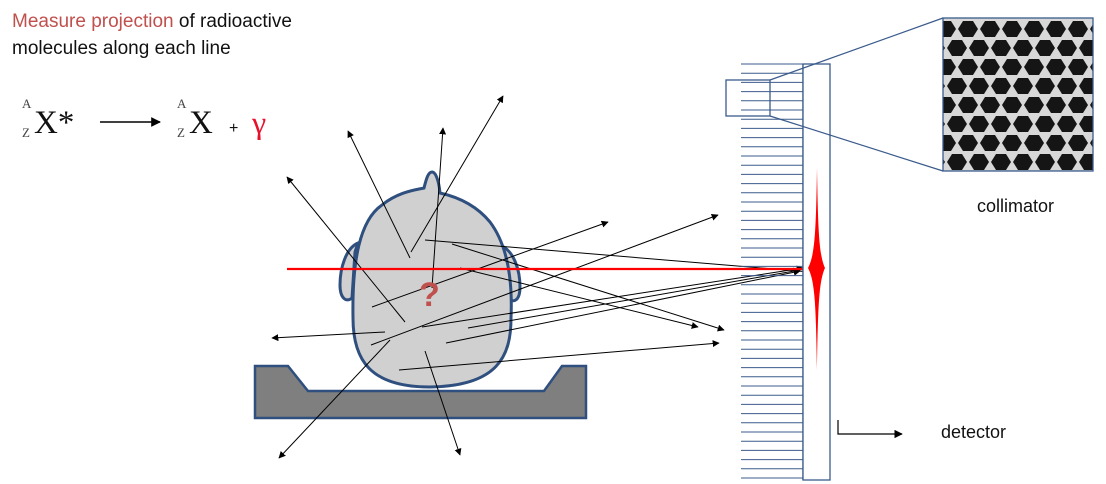 The width and height of the screenshot is (1106, 484). I want to click on daughter-mass-number: A, so click(182, 103).